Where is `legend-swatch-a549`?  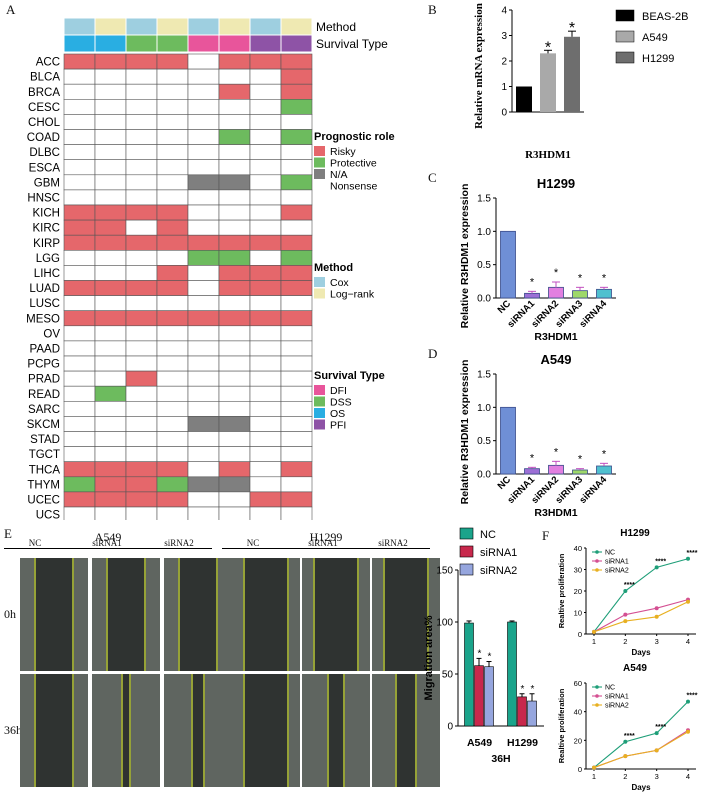
legend-swatch-a549 is located at coordinates (625, 36).